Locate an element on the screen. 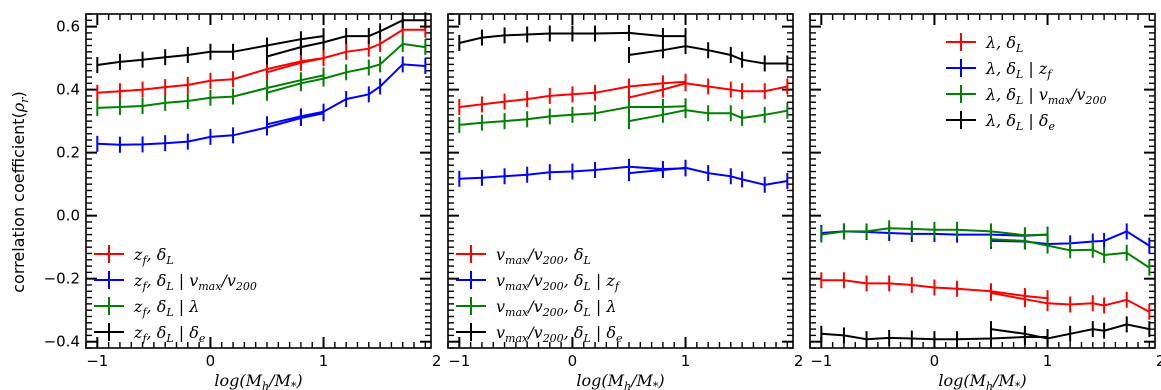 This screenshot has height=390, width=1161. legend-label: λ, δL | vmax/v200 is located at coordinates (1046, 96).